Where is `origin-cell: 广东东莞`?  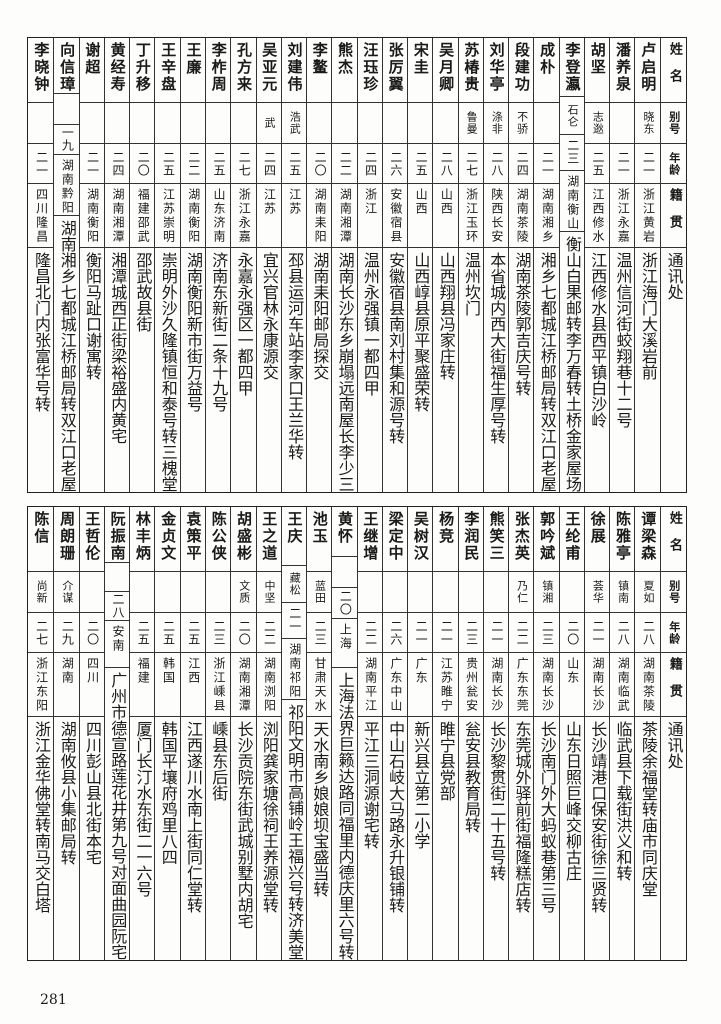 origin-cell: 广东东莞 is located at coordinates (521, 685).